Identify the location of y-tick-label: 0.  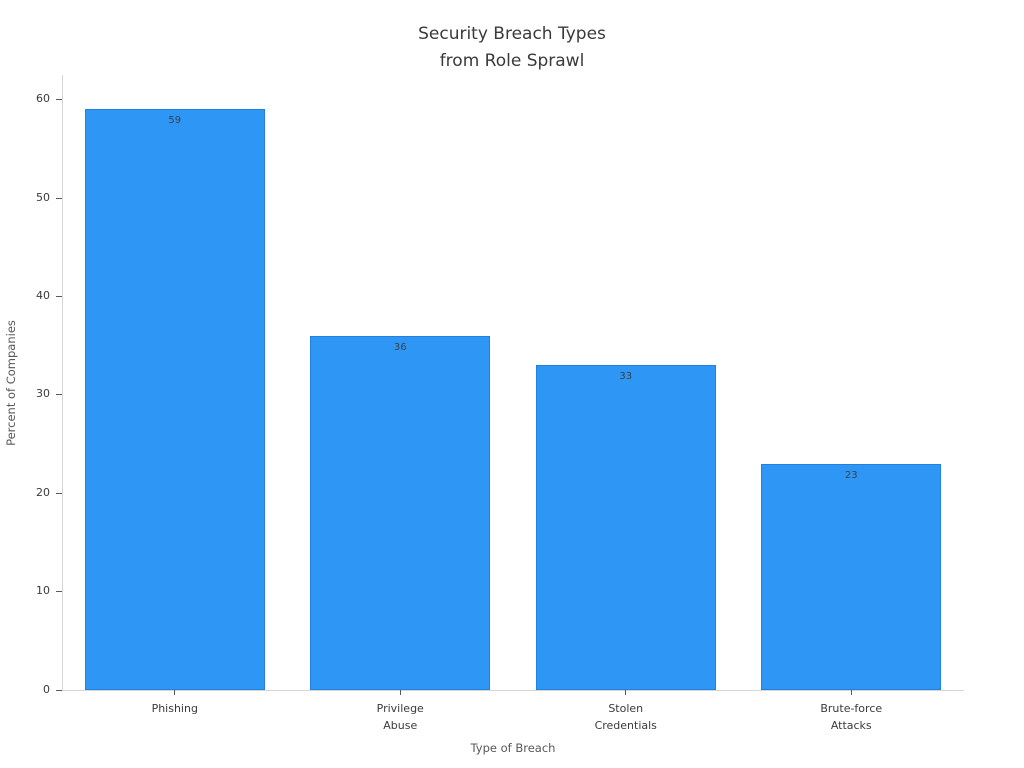
(46, 689).